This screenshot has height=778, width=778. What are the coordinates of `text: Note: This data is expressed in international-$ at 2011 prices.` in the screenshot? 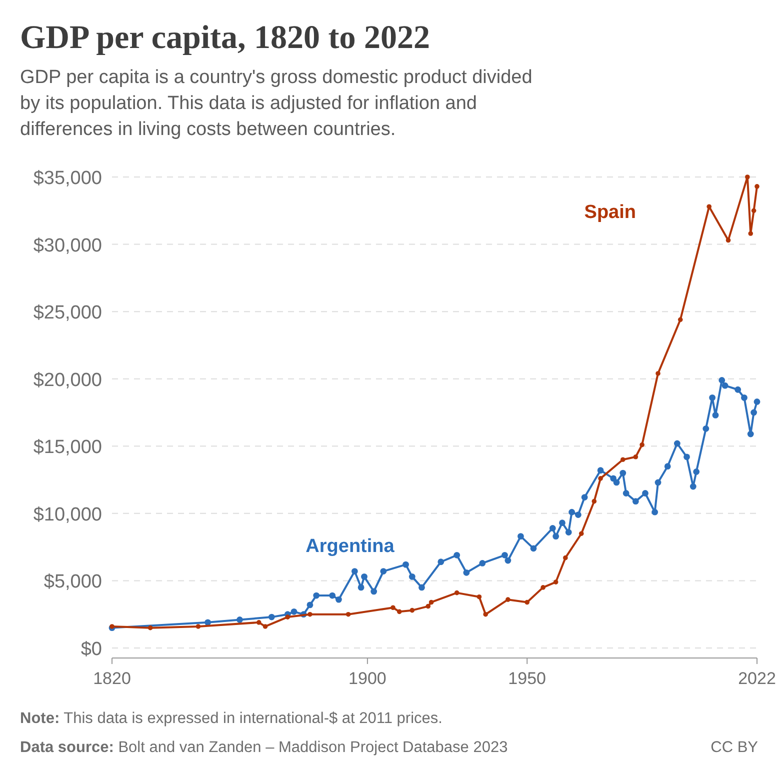 It's located at (231, 718).